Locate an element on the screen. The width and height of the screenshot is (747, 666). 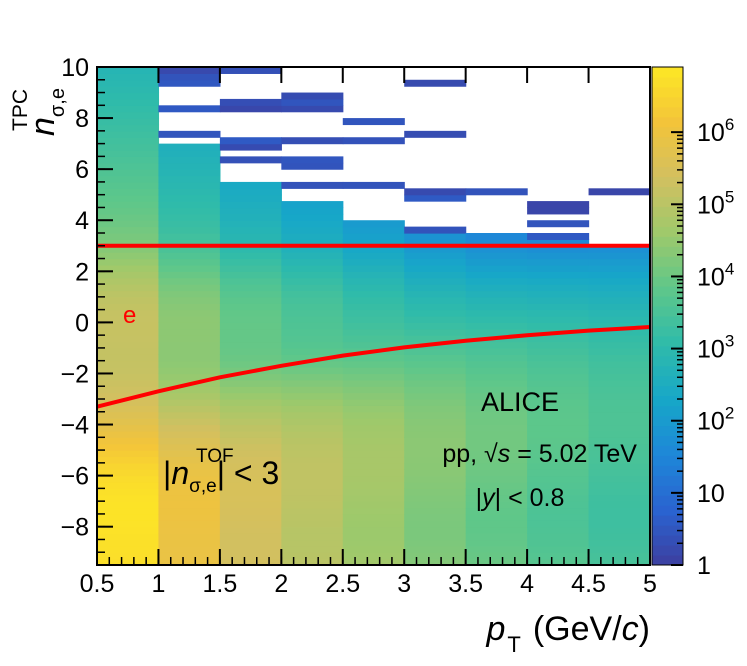
y-axis-label-sup: TPC is located at coordinates (20, 110).